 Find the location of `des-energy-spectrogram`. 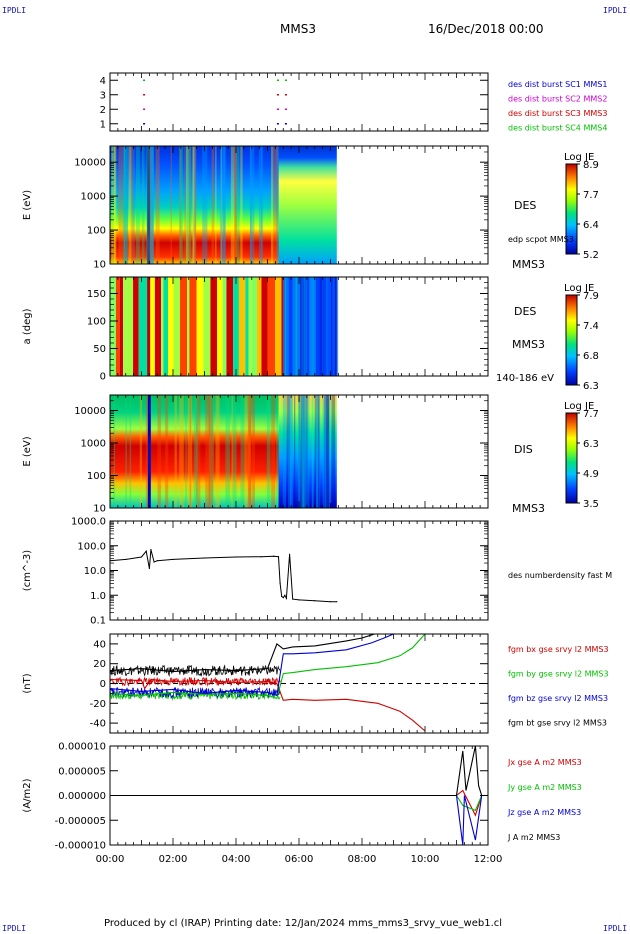

des-energy-spectrogram is located at coordinates (194, 205).